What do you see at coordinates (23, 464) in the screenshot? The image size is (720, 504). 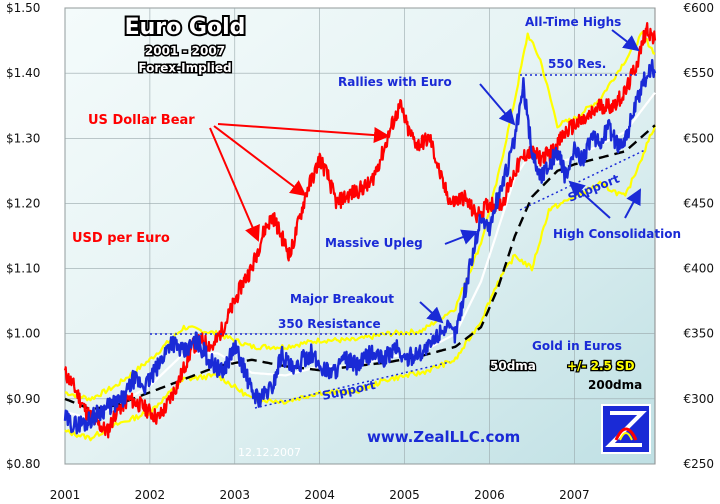 I see `y-left-tick-label: $0.80` at bounding box center [23, 464].